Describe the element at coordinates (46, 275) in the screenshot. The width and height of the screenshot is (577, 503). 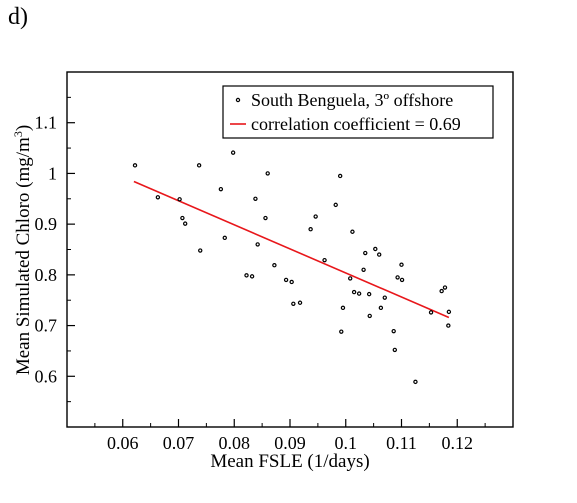
I see `y-tick-label: 0.8` at that location.